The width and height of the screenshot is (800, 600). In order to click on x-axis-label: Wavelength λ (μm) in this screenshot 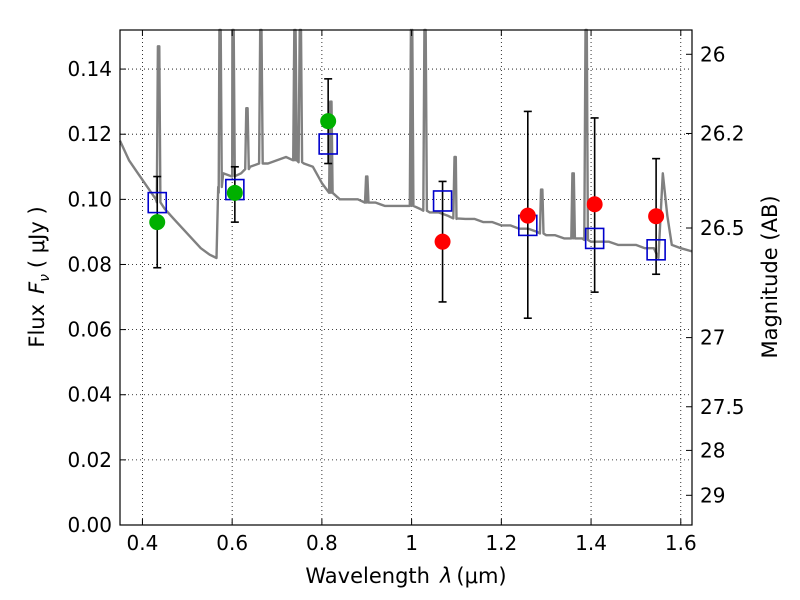, I will do `click(405, 576)`.